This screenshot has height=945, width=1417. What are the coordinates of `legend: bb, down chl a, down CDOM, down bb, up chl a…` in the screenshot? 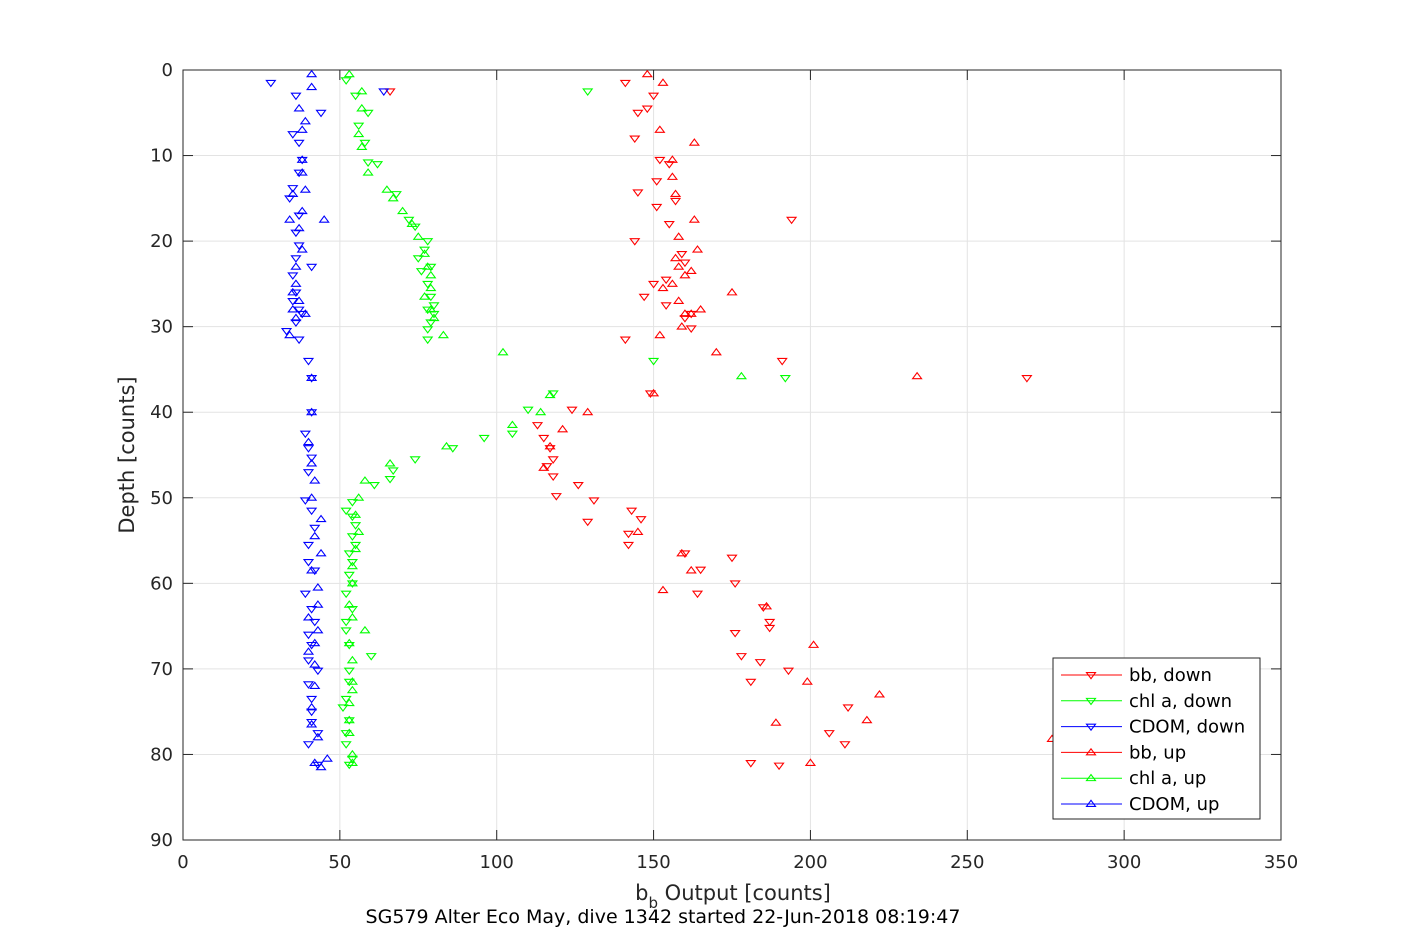 It's located at (1156, 738).